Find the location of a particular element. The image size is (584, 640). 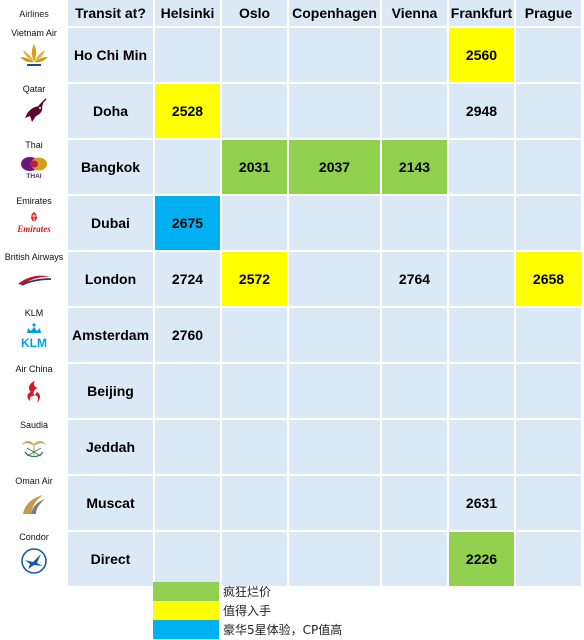

oman-air-logo is located at coordinates (34, 506).